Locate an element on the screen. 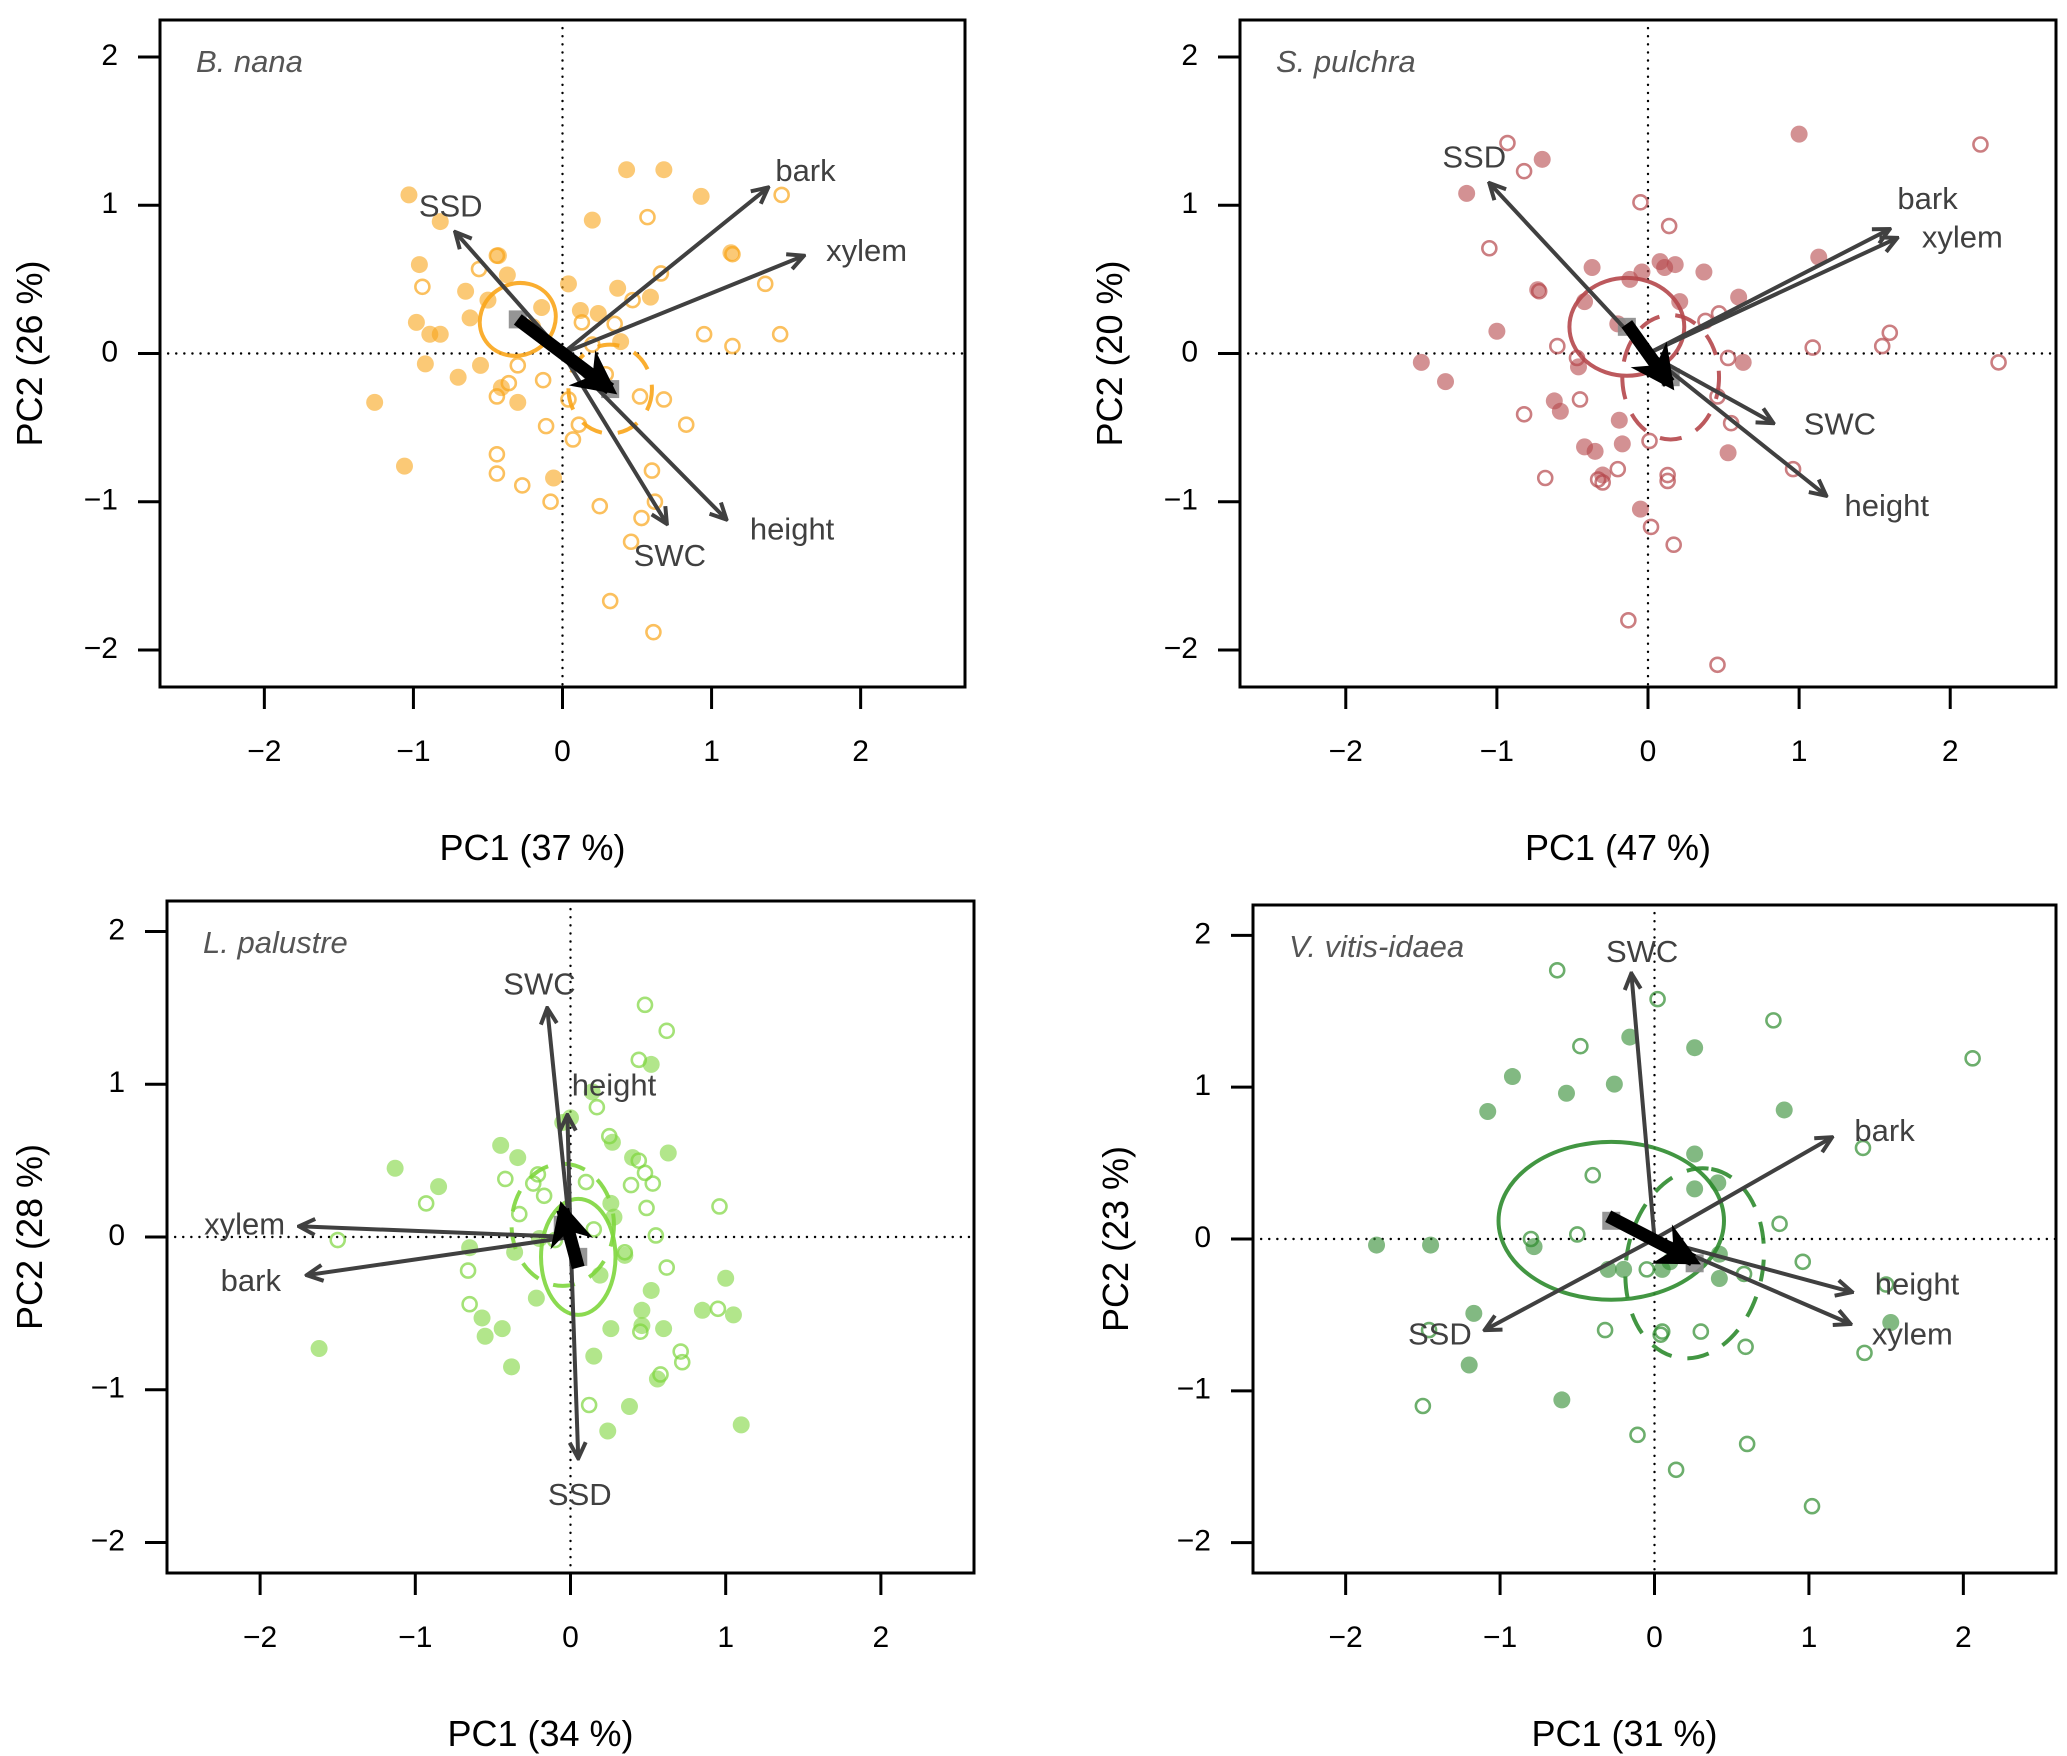  x-tick-label: −1 is located at coordinates (1500, 1637).